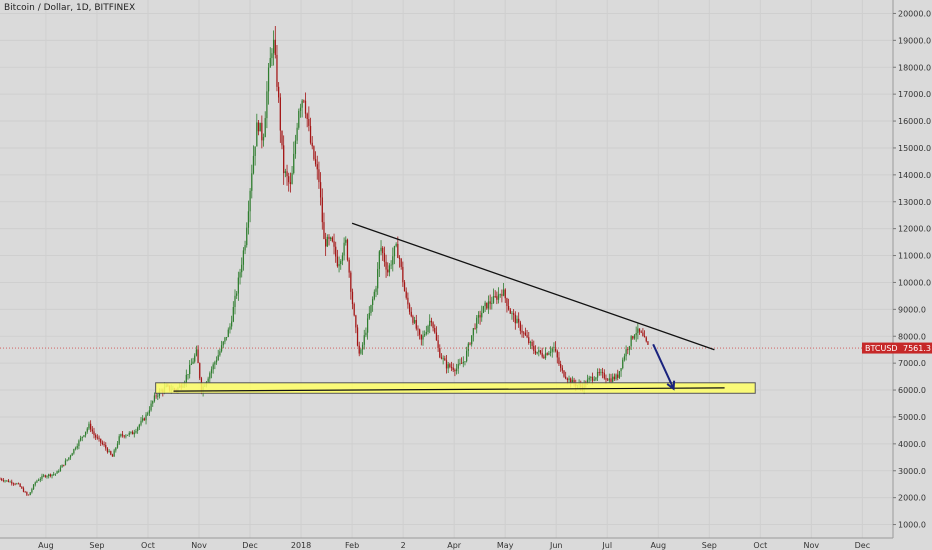 The width and height of the screenshot is (932, 550). What do you see at coordinates (671, 385) in the screenshot?
I see `down-arrow-head` at bounding box center [671, 385].